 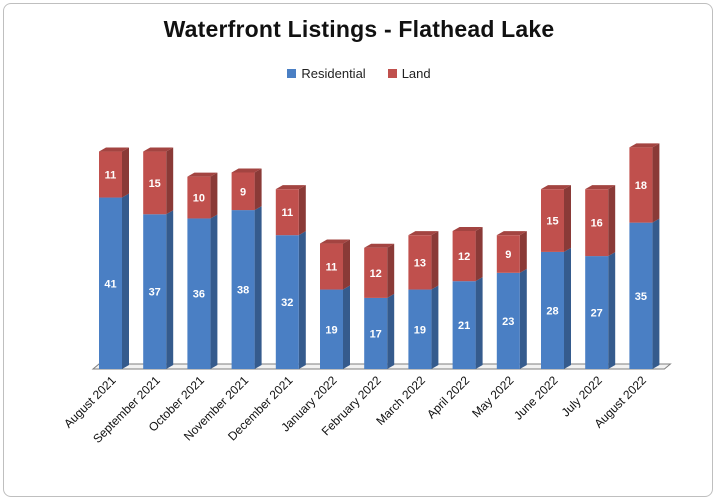 I want to click on data-label-land-11: 16, so click(x=597, y=224).